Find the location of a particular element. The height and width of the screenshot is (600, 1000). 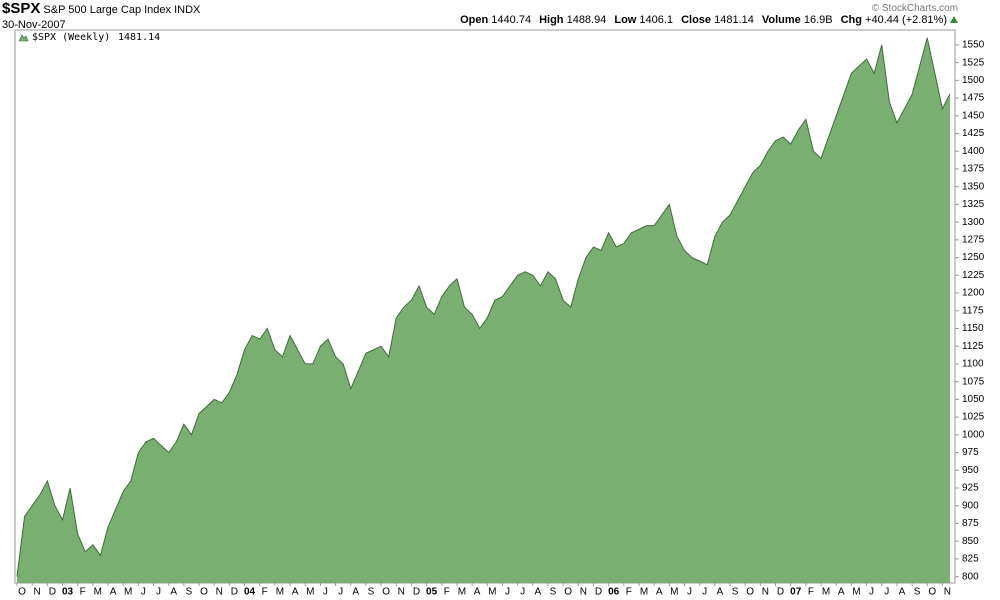

y-tick-label: 1350 is located at coordinates (973, 186).